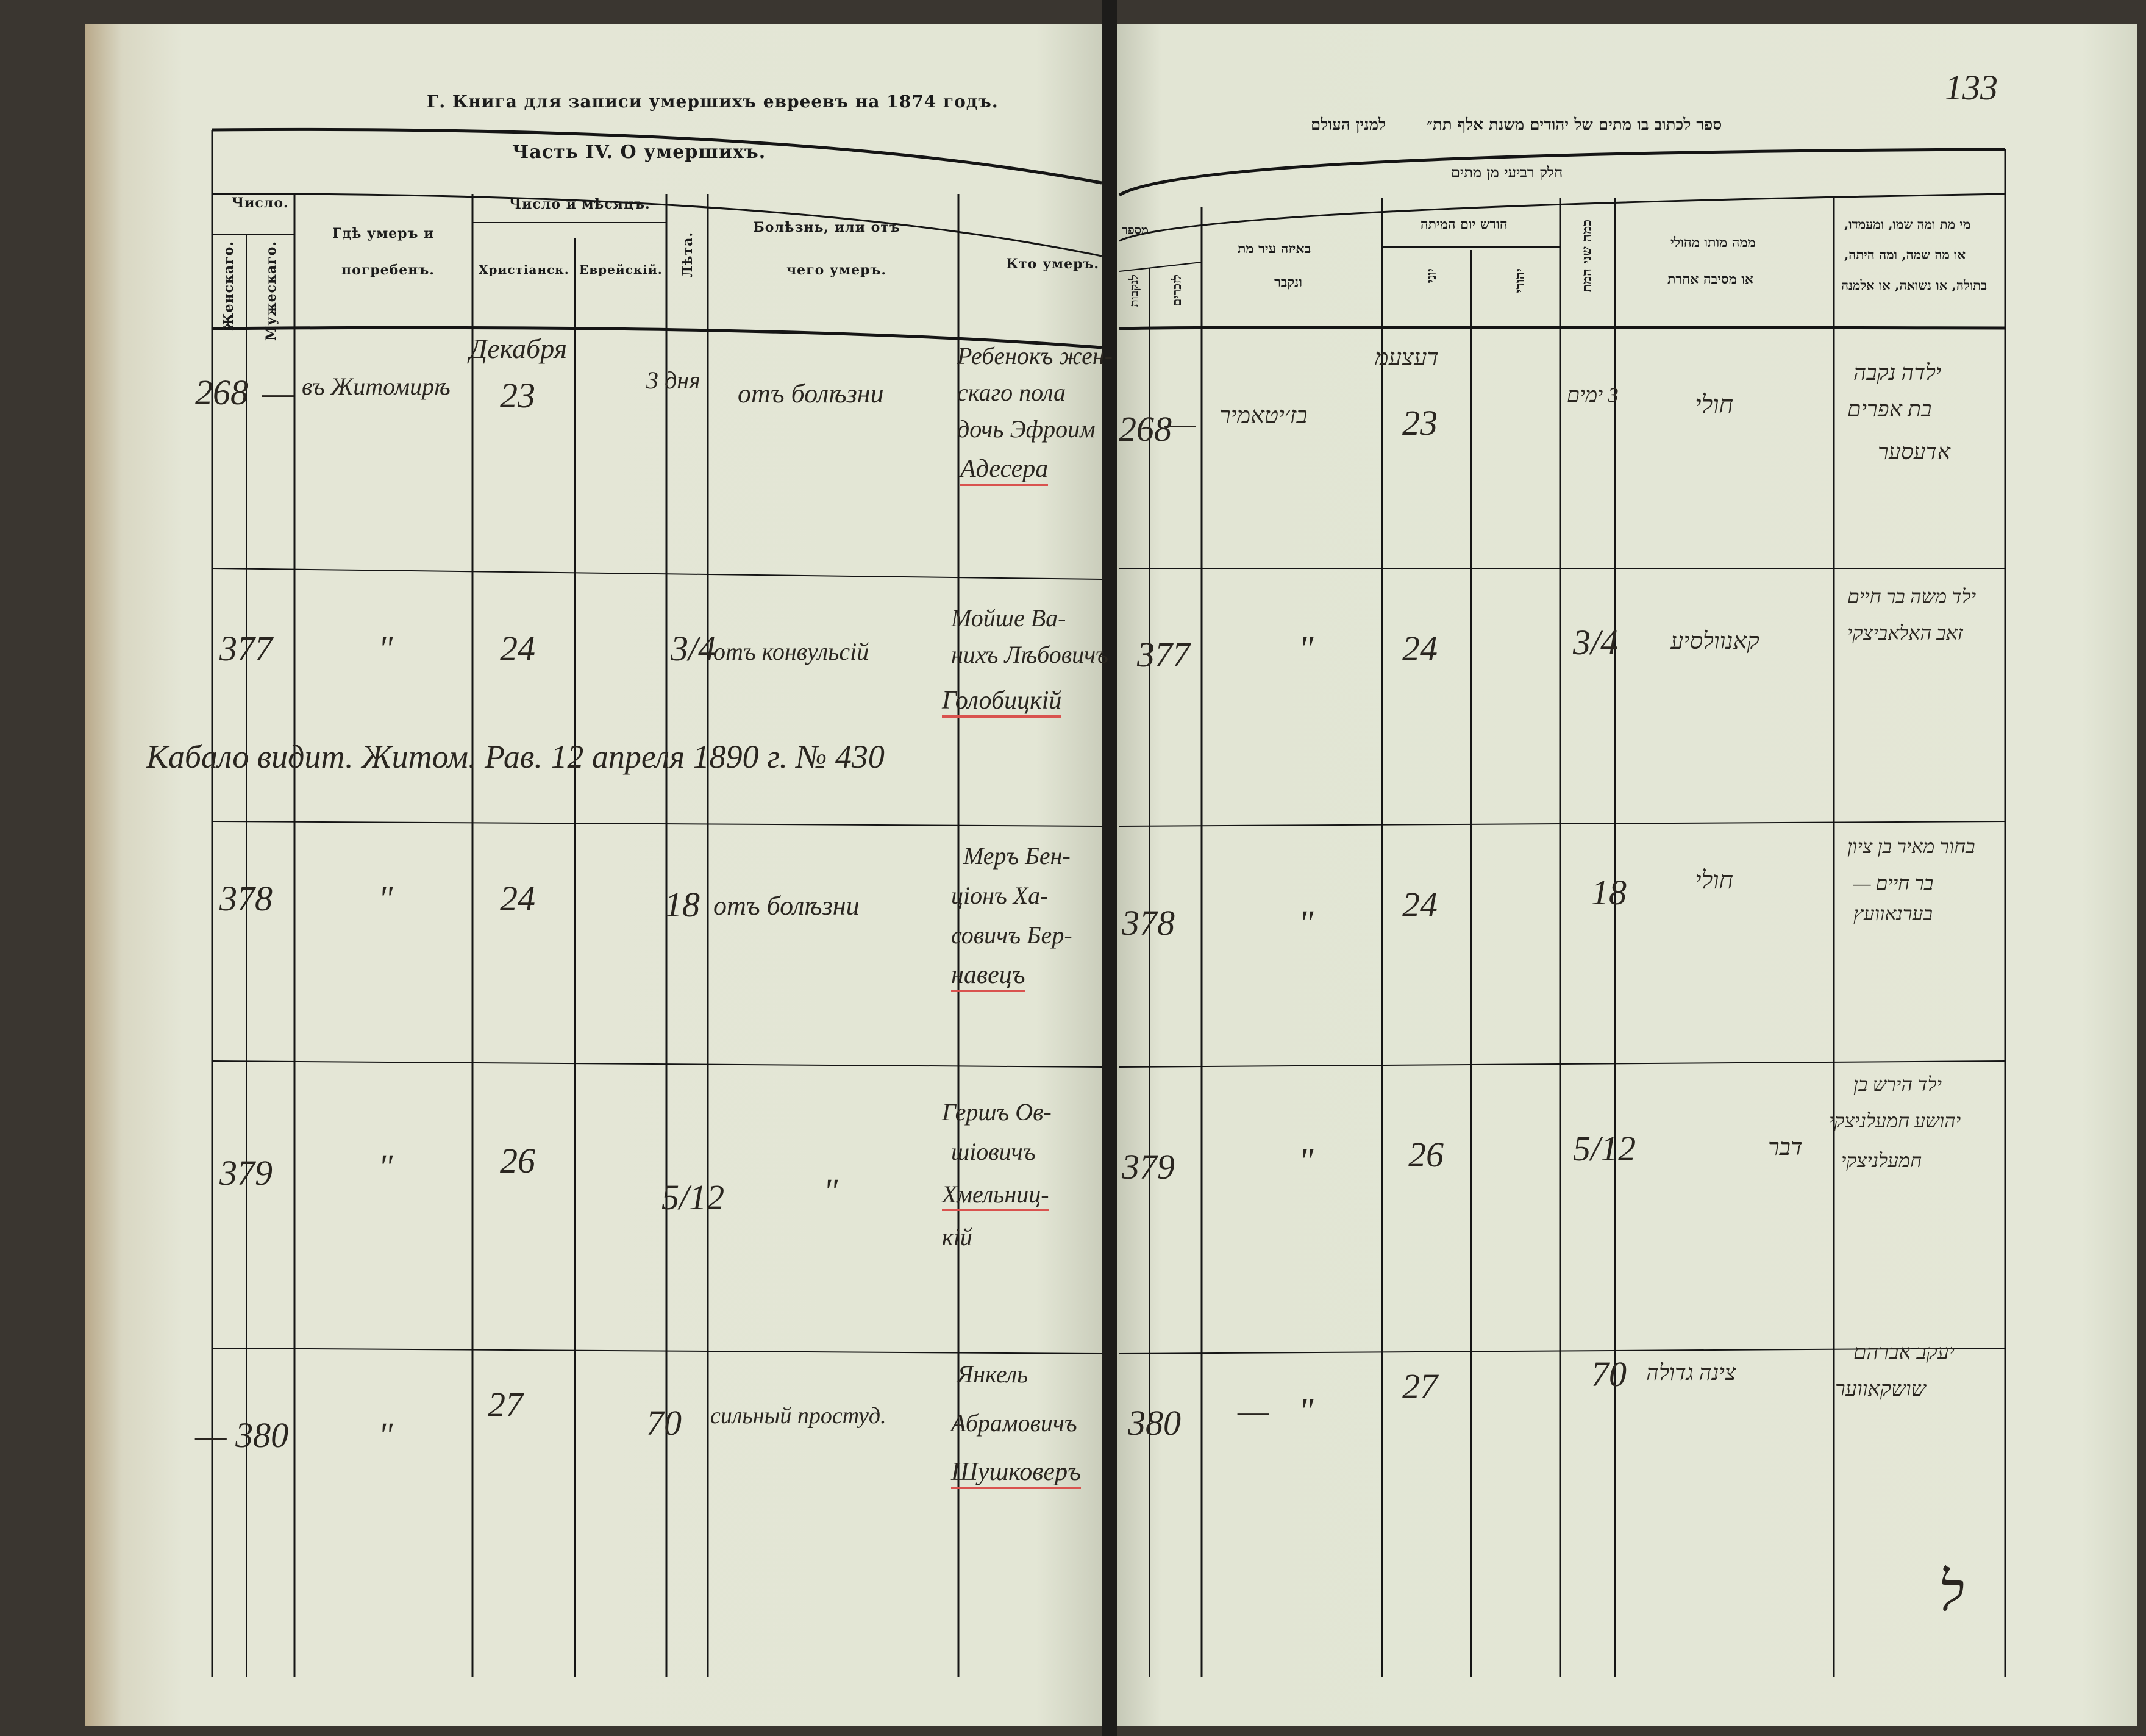 This screenshot has width=2146, height=1736. I want to click on who-line: יעקב אברהם, so click(1904, 1352).